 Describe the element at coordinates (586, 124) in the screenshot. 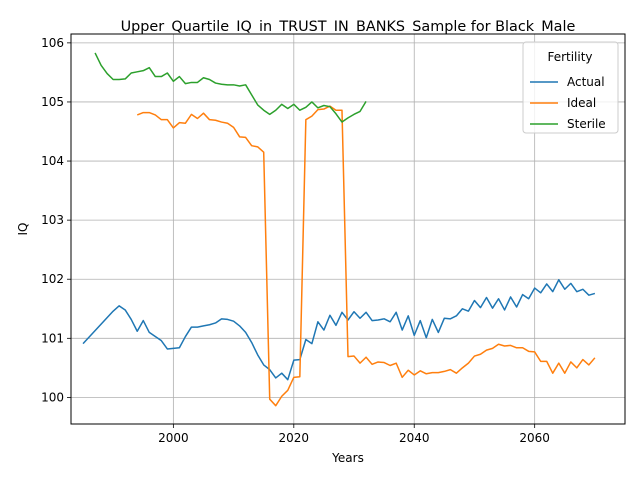

I see `legend-label-sterile: Sterile` at that location.